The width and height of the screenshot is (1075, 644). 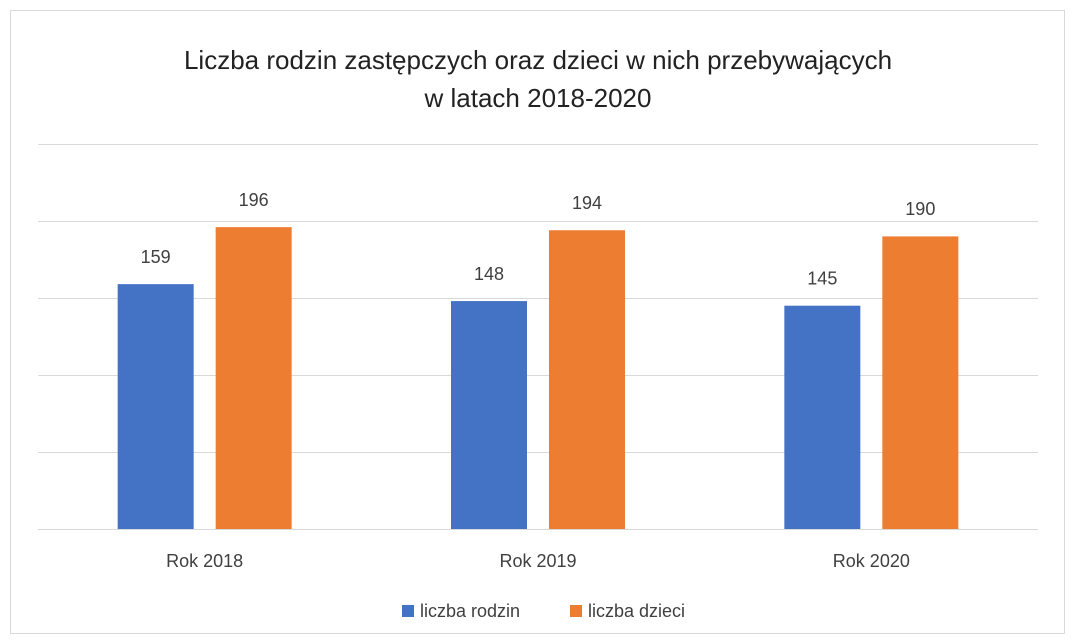 I want to click on legend-label: liczba dzieci, so click(x=636, y=611).